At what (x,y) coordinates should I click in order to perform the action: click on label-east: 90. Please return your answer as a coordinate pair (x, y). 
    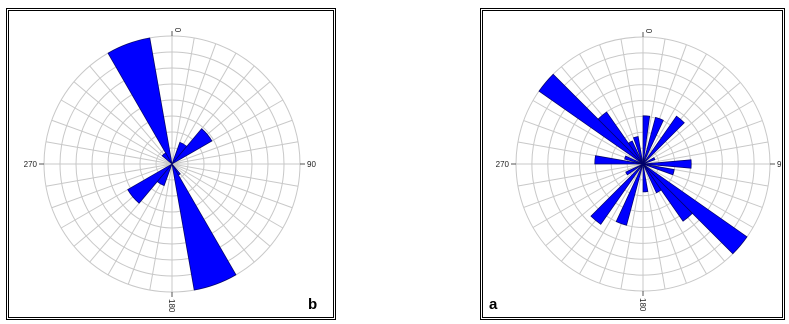
    Looking at the image, I should click on (311, 164).